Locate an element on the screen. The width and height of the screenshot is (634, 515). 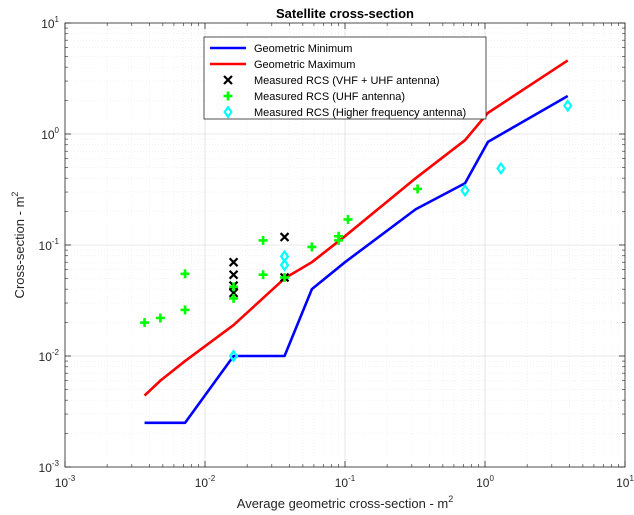
legend-label: Measured RCS (UHF antenna) is located at coordinates (329, 97).